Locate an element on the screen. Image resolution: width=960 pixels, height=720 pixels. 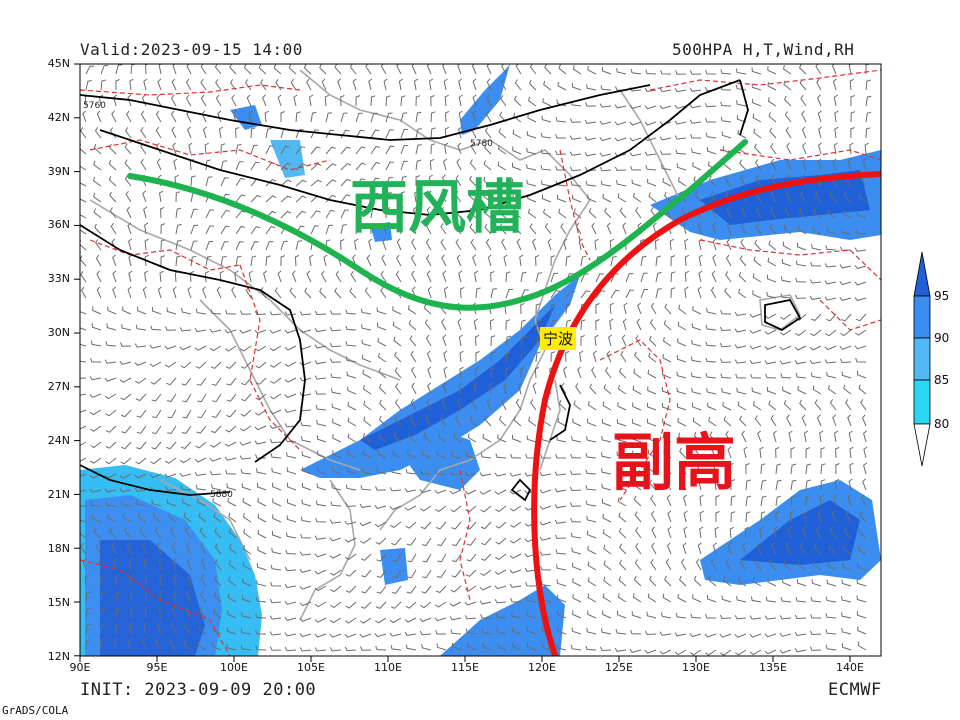
lat-tick-30N: 30N is located at coordinates (58, 332).